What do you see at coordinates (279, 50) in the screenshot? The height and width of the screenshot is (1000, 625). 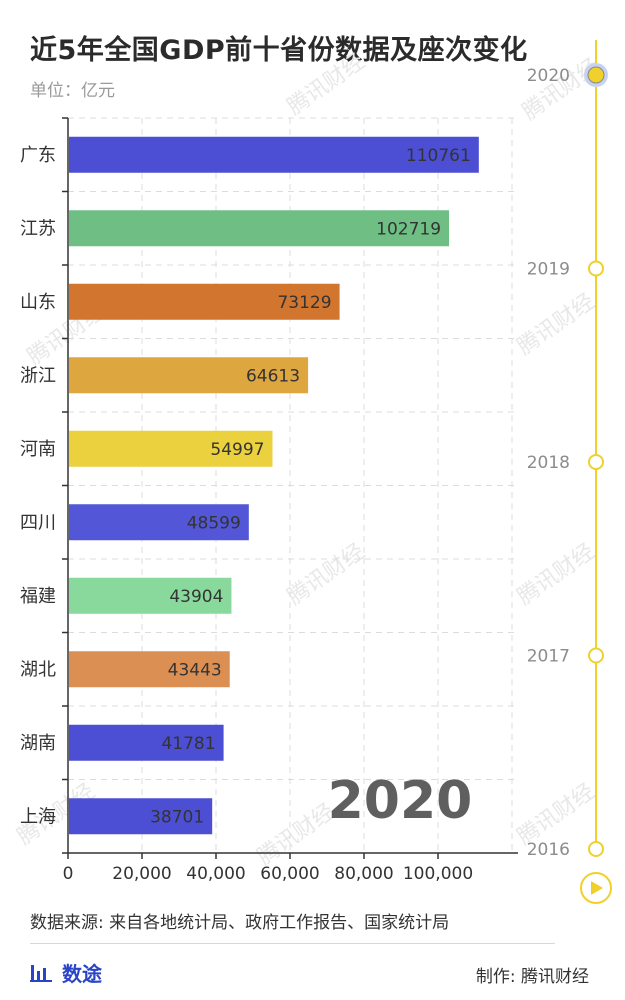 I see `chart-title: 近5年全国GDP前十省份数据及座次变化` at bounding box center [279, 50].